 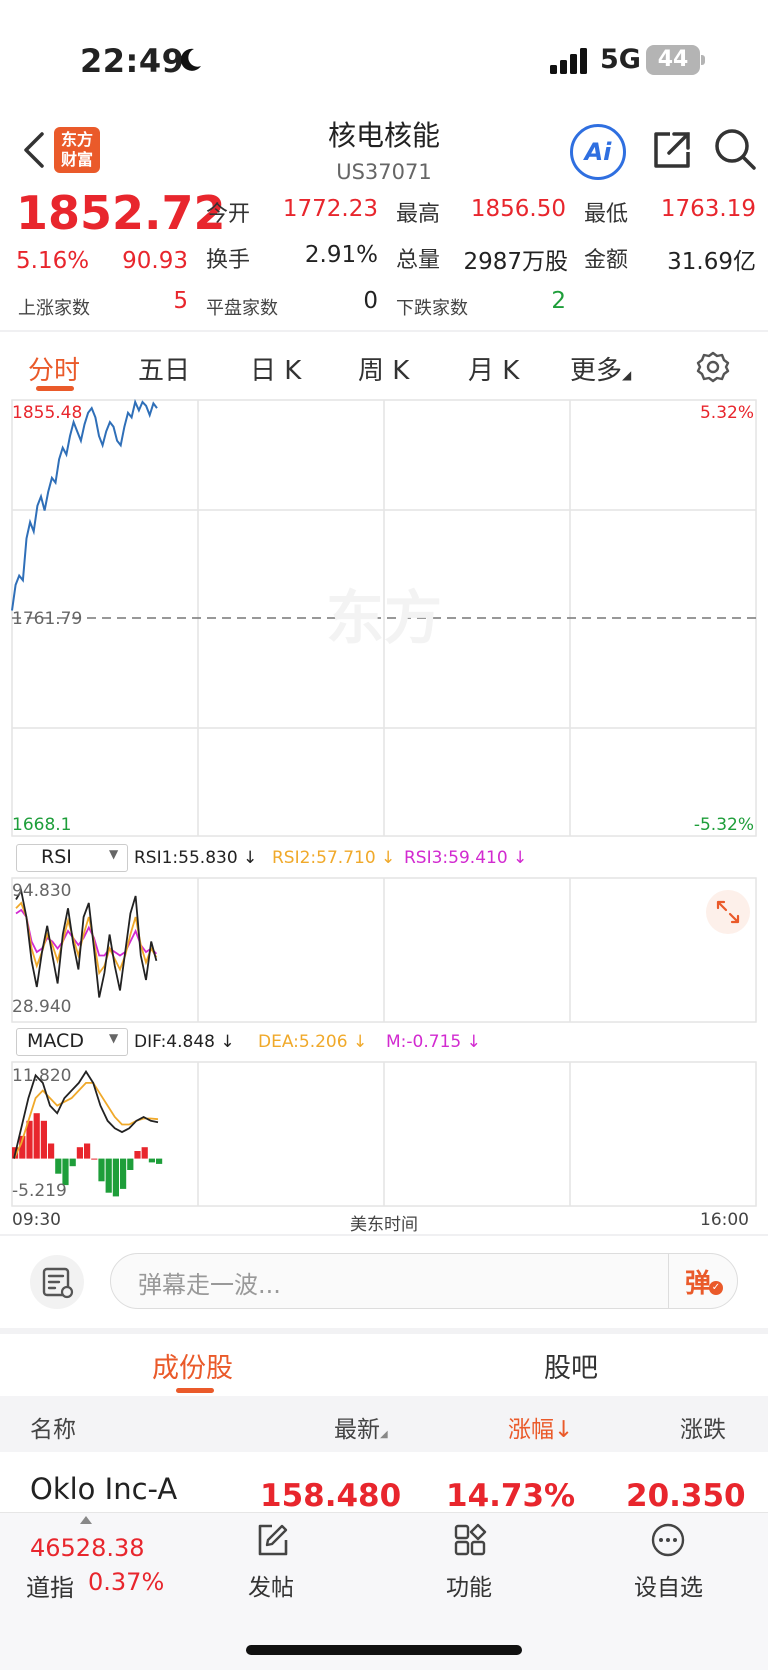 I want to click on share-icon, so click(x=672, y=150).